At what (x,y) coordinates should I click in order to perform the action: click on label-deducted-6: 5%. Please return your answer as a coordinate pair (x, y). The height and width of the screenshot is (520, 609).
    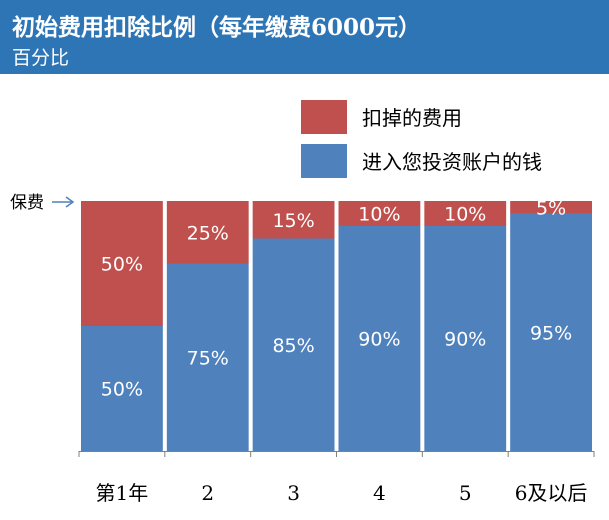
    Looking at the image, I should click on (551, 208).